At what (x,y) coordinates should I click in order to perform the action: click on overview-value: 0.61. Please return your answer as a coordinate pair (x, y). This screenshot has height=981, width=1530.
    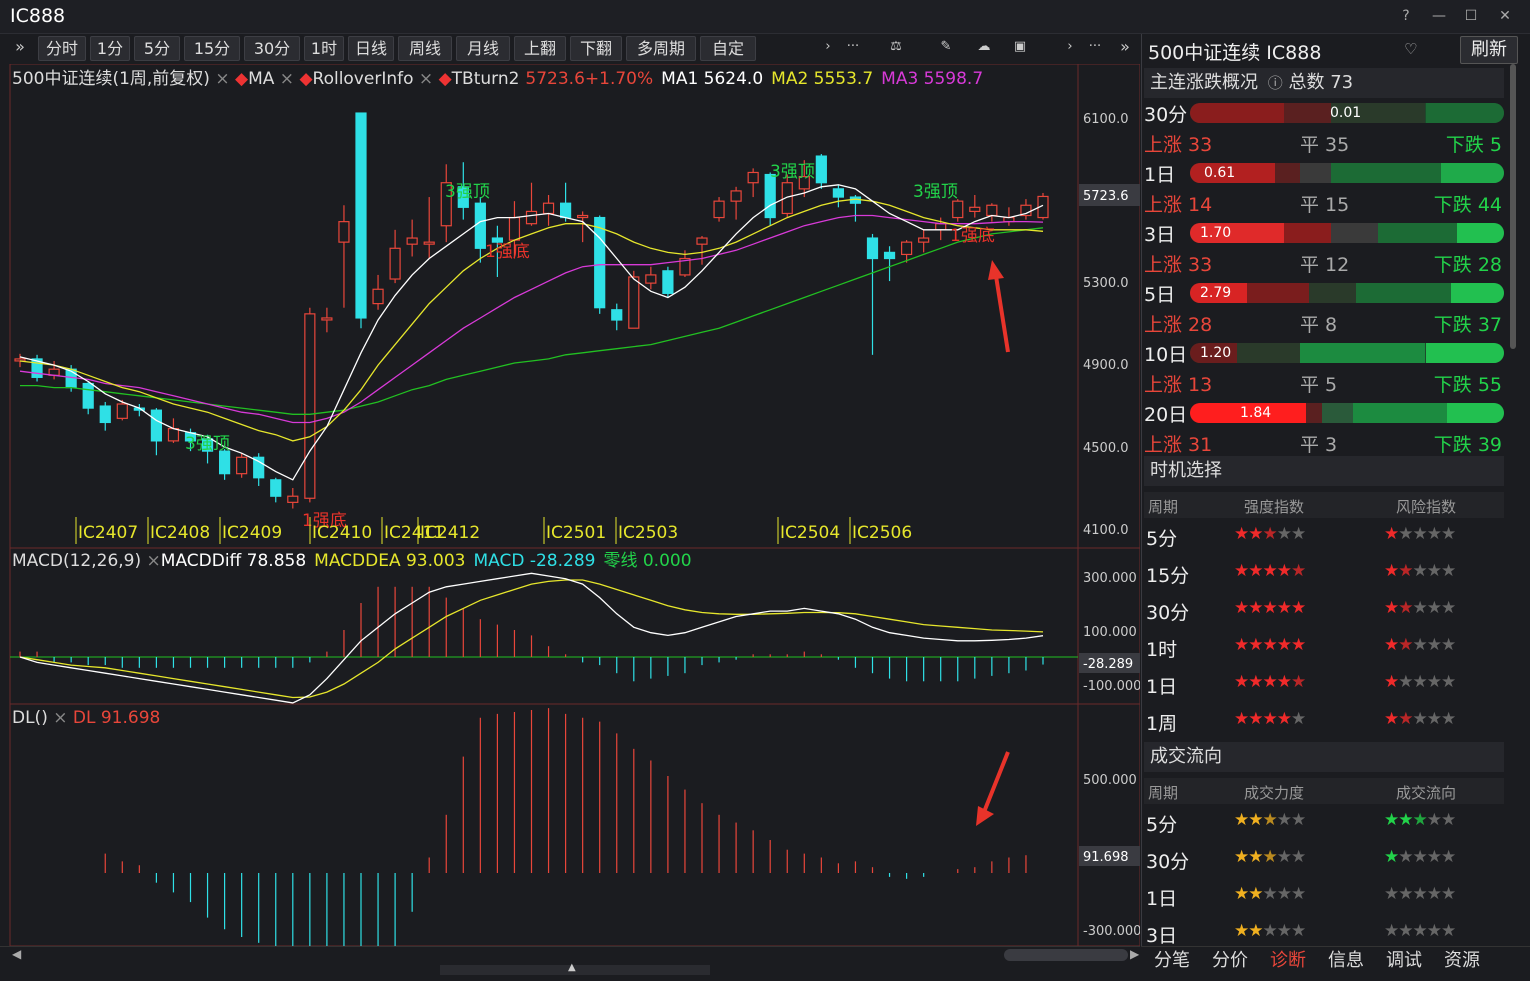
    Looking at the image, I should click on (1220, 173).